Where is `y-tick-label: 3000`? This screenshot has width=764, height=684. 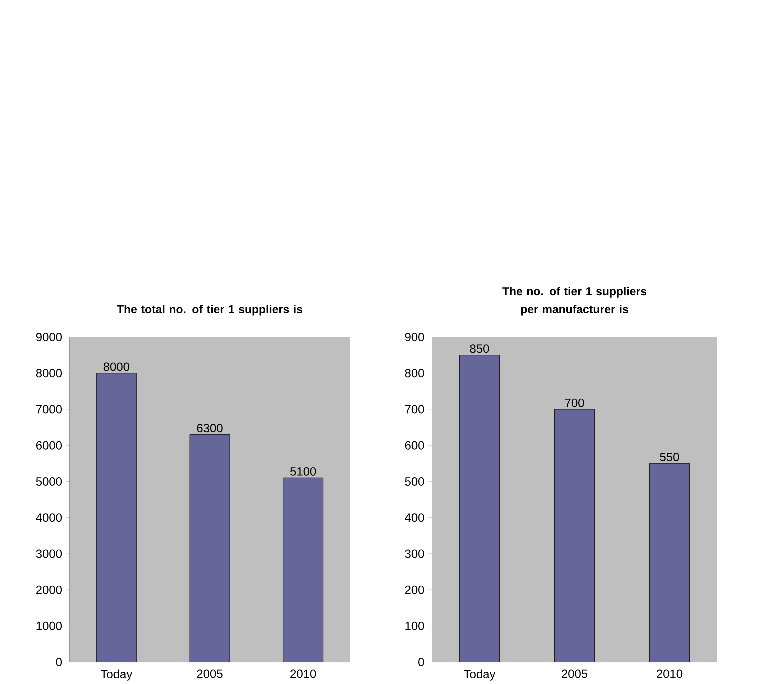
y-tick-label: 3000 is located at coordinates (49, 554).